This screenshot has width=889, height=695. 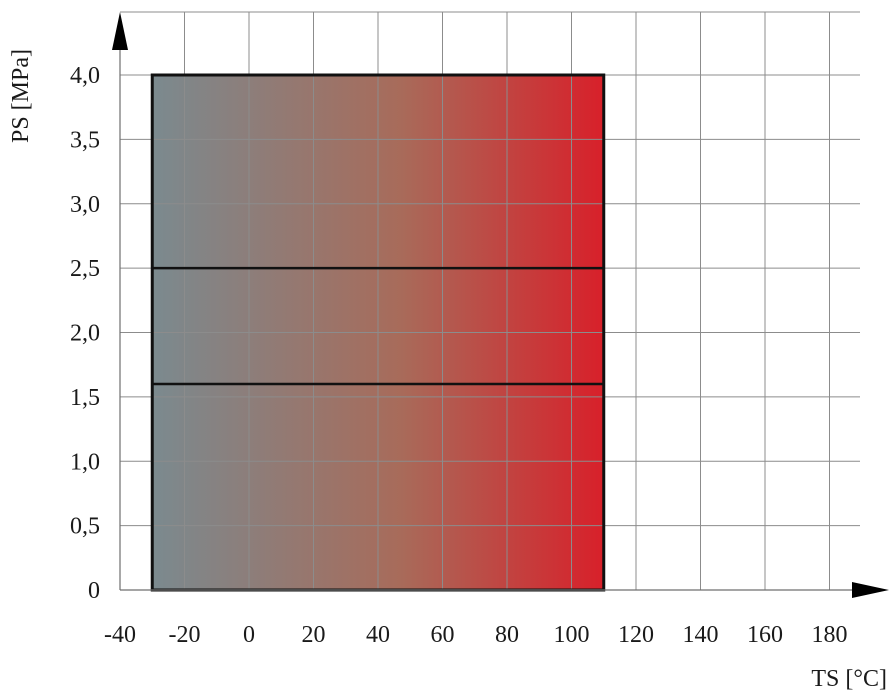 What do you see at coordinates (85, 527) in the screenshot?
I see `y-tick-label: 0,5` at bounding box center [85, 527].